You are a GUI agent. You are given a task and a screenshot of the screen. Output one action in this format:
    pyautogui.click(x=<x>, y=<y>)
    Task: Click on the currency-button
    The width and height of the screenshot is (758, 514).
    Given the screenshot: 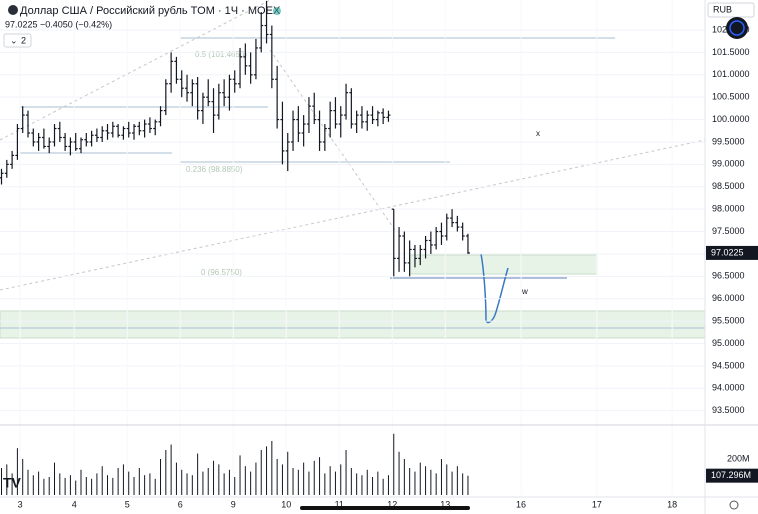 What is the action you would take?
    pyautogui.click(x=731, y=10)
    